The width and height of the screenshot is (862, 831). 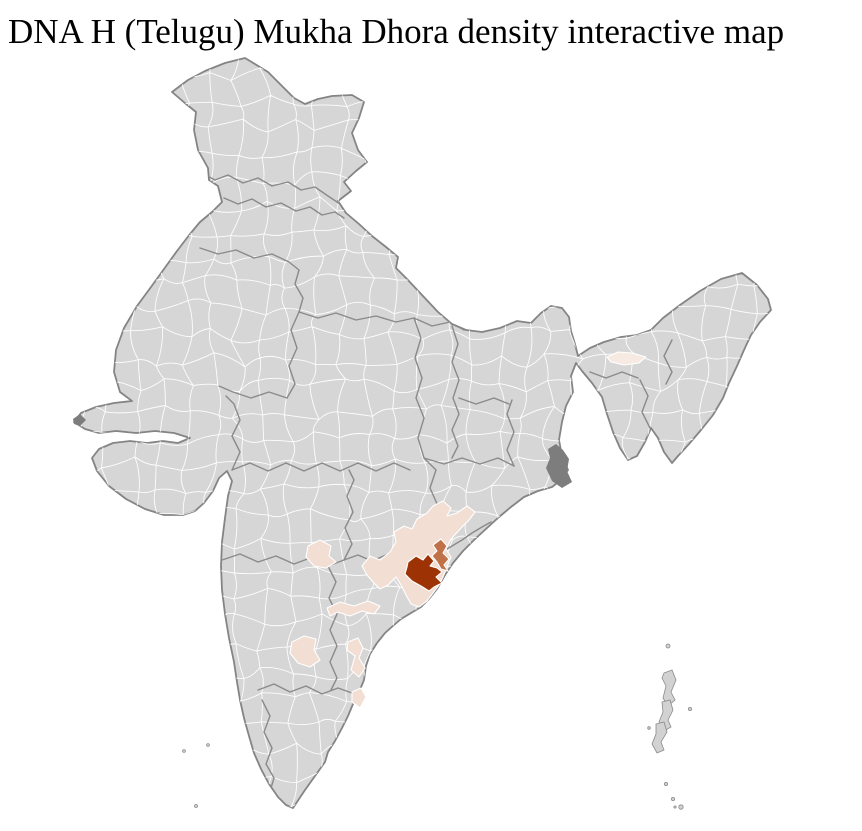 What do you see at coordinates (423, 572) in the screenshot?
I see `high-density-district` at bounding box center [423, 572].